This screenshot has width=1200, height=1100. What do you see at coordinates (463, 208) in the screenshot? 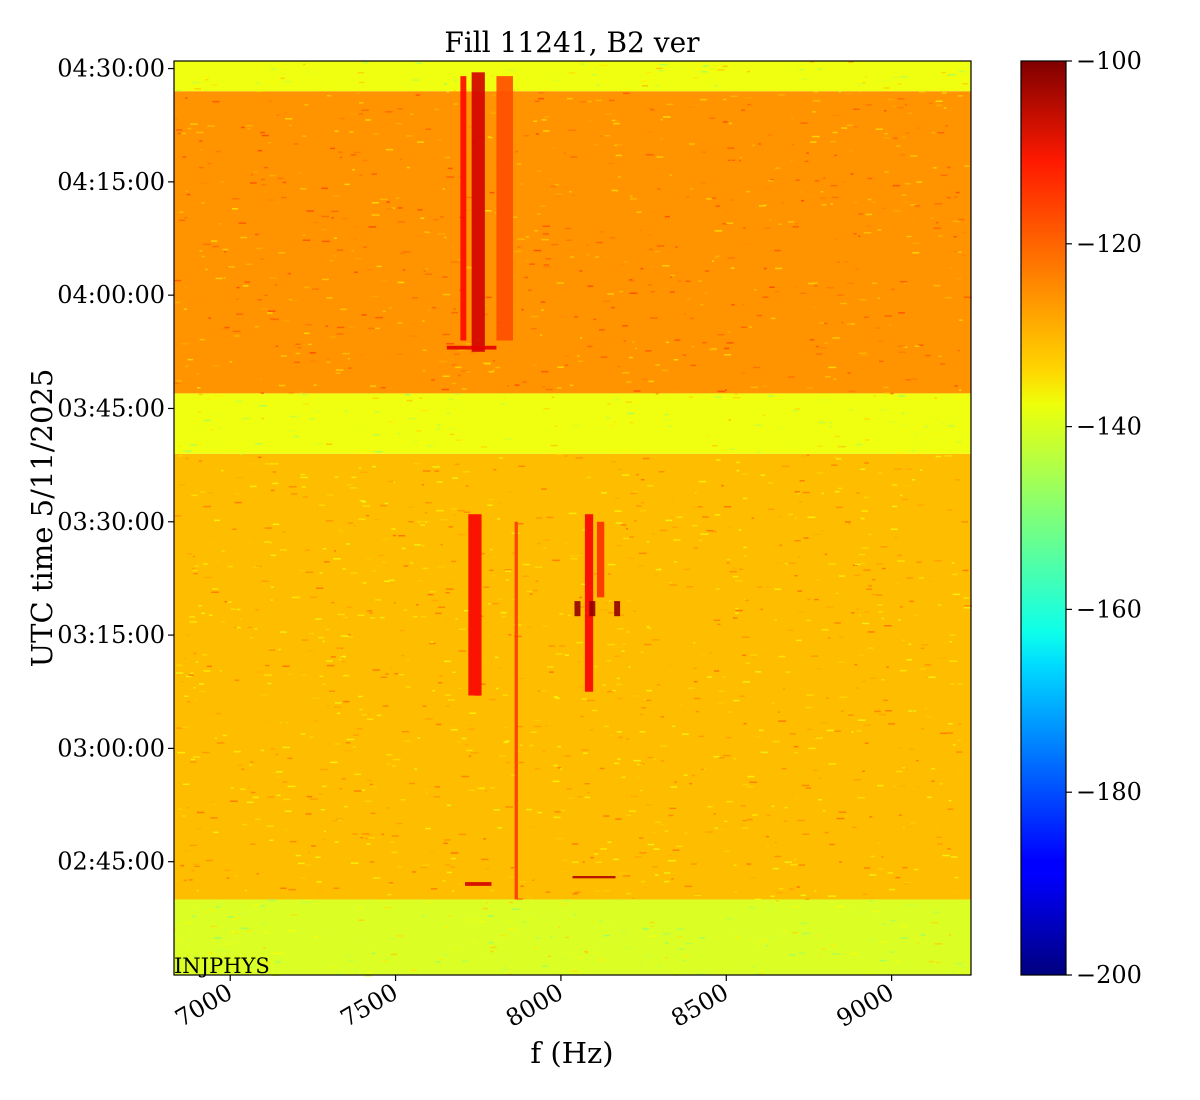
I see `spectral-feature` at bounding box center [463, 208].